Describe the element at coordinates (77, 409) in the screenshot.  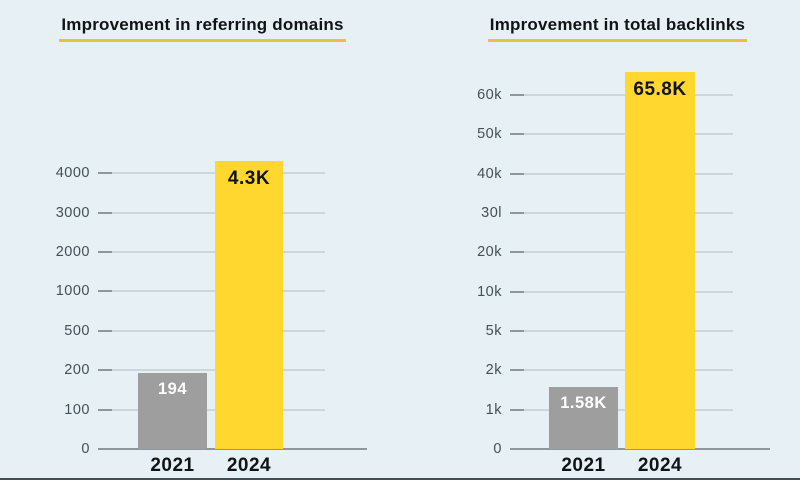
I see `y-tick-label-100: 100` at that location.